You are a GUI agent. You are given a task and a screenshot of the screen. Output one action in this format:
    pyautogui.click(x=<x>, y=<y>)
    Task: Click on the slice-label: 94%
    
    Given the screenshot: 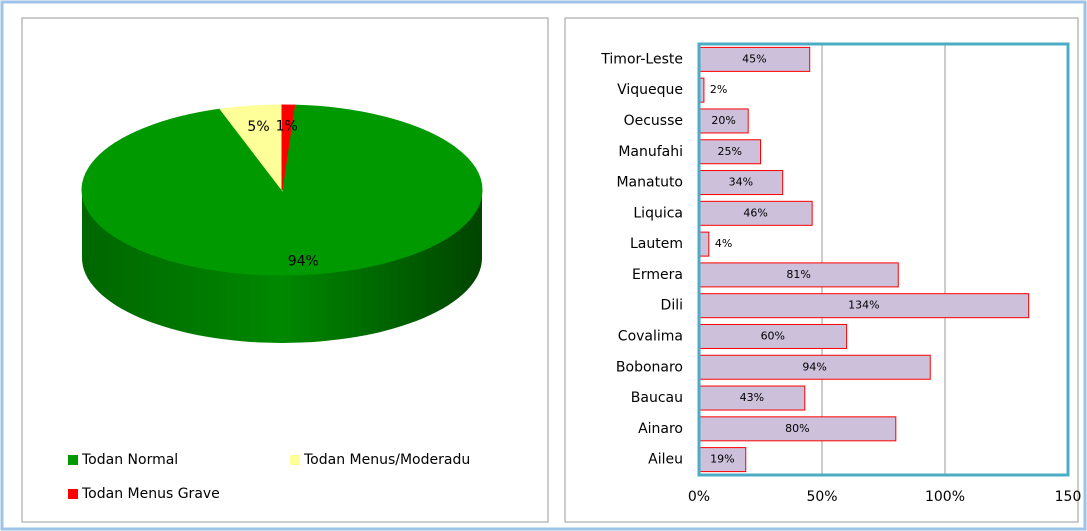 What is the action you would take?
    pyautogui.click(x=303, y=262)
    